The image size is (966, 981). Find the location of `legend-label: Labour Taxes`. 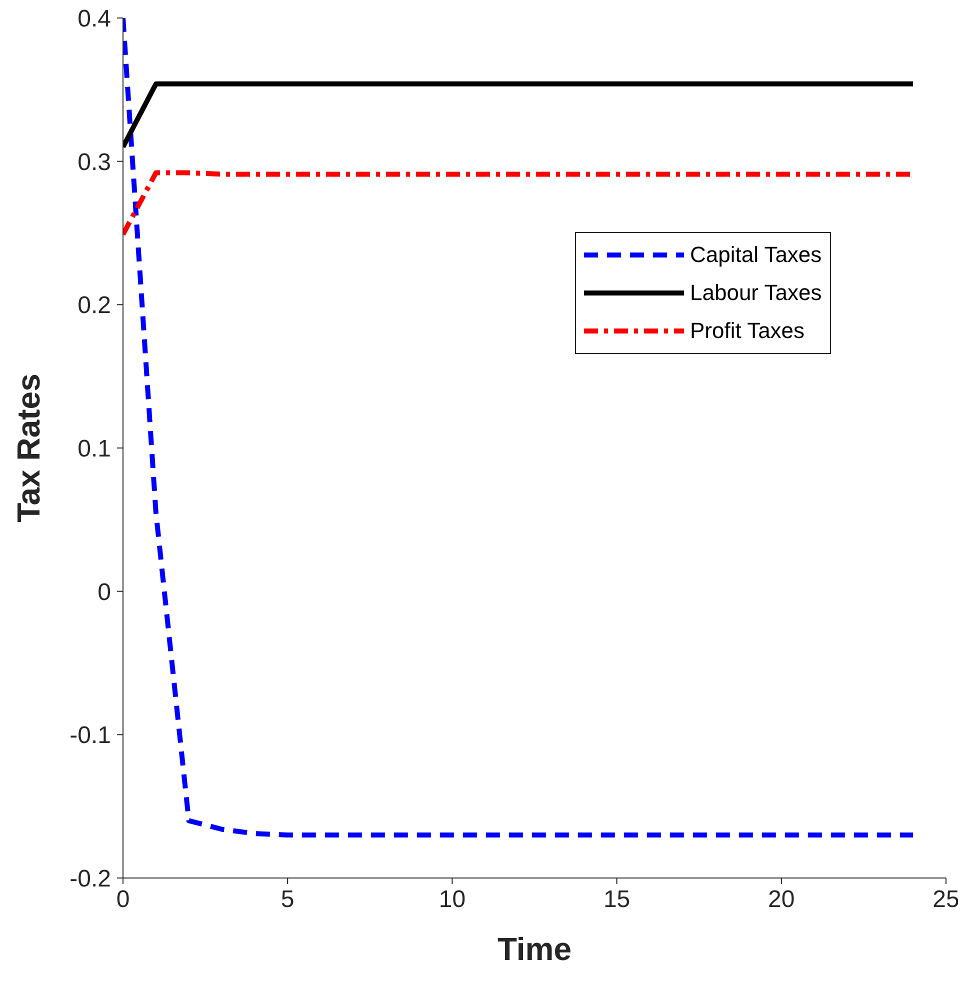

legend-label: Labour Taxes is located at coordinates (756, 293).